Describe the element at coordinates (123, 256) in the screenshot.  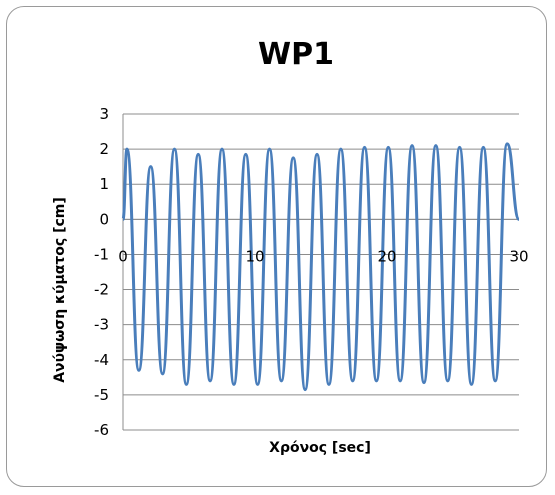
I see `x-tick-label: 0` at that location.